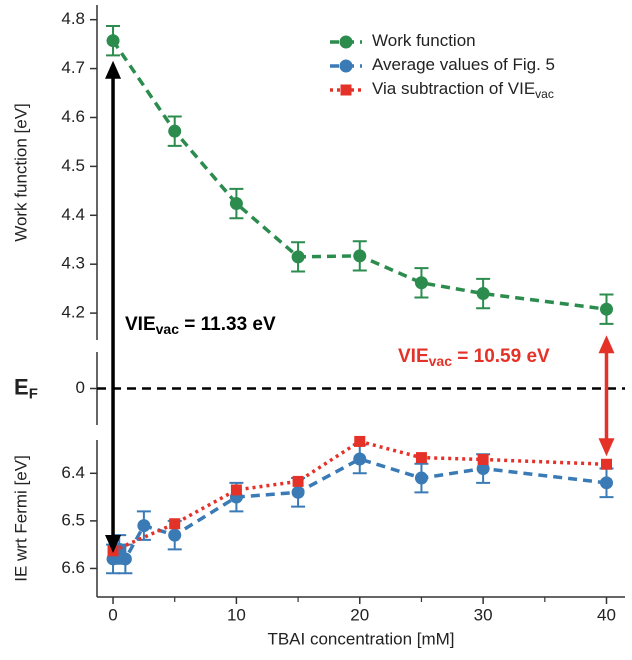 The height and width of the screenshot is (660, 632). I want to click on y-tick-label: 4.2, so click(73, 312).